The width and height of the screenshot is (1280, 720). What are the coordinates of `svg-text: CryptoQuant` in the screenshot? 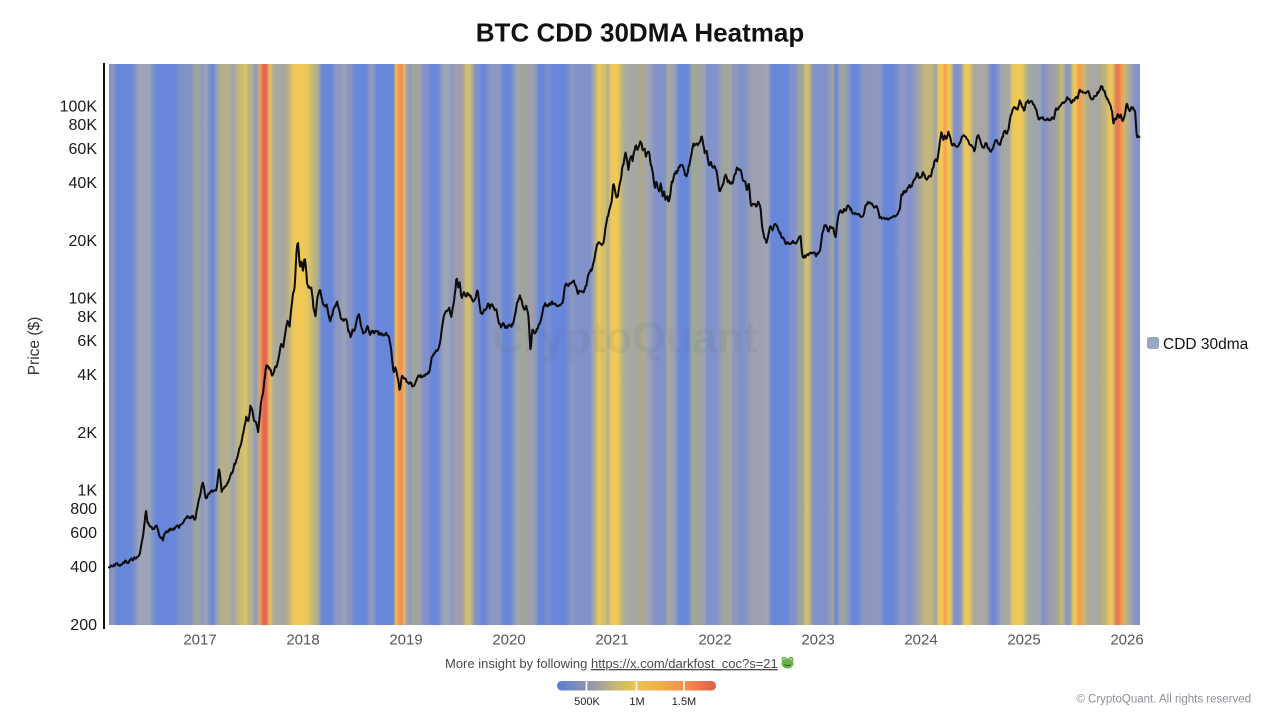 It's located at (625, 339).